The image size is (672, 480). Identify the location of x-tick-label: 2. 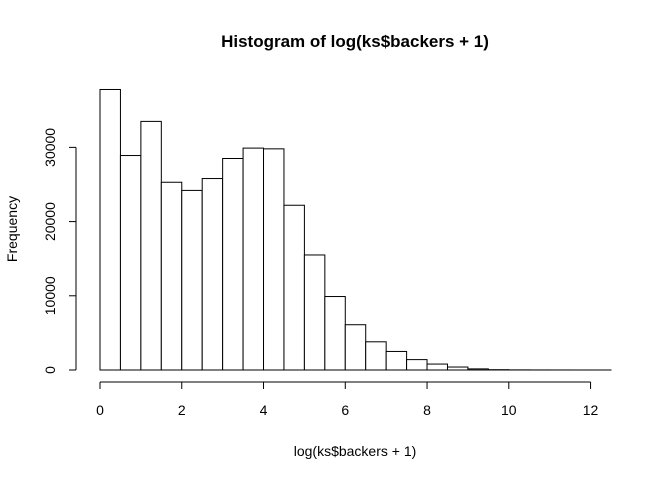
(182, 410).